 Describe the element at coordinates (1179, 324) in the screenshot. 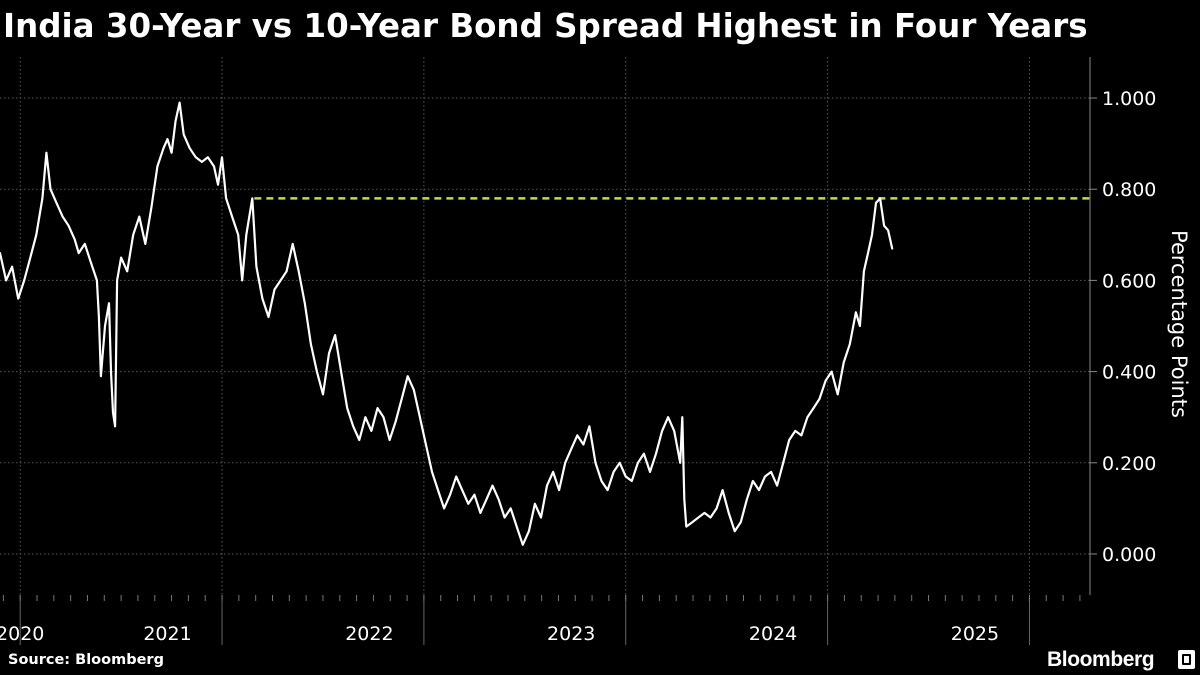

I see `y-axis-label: Percentage Points` at that location.